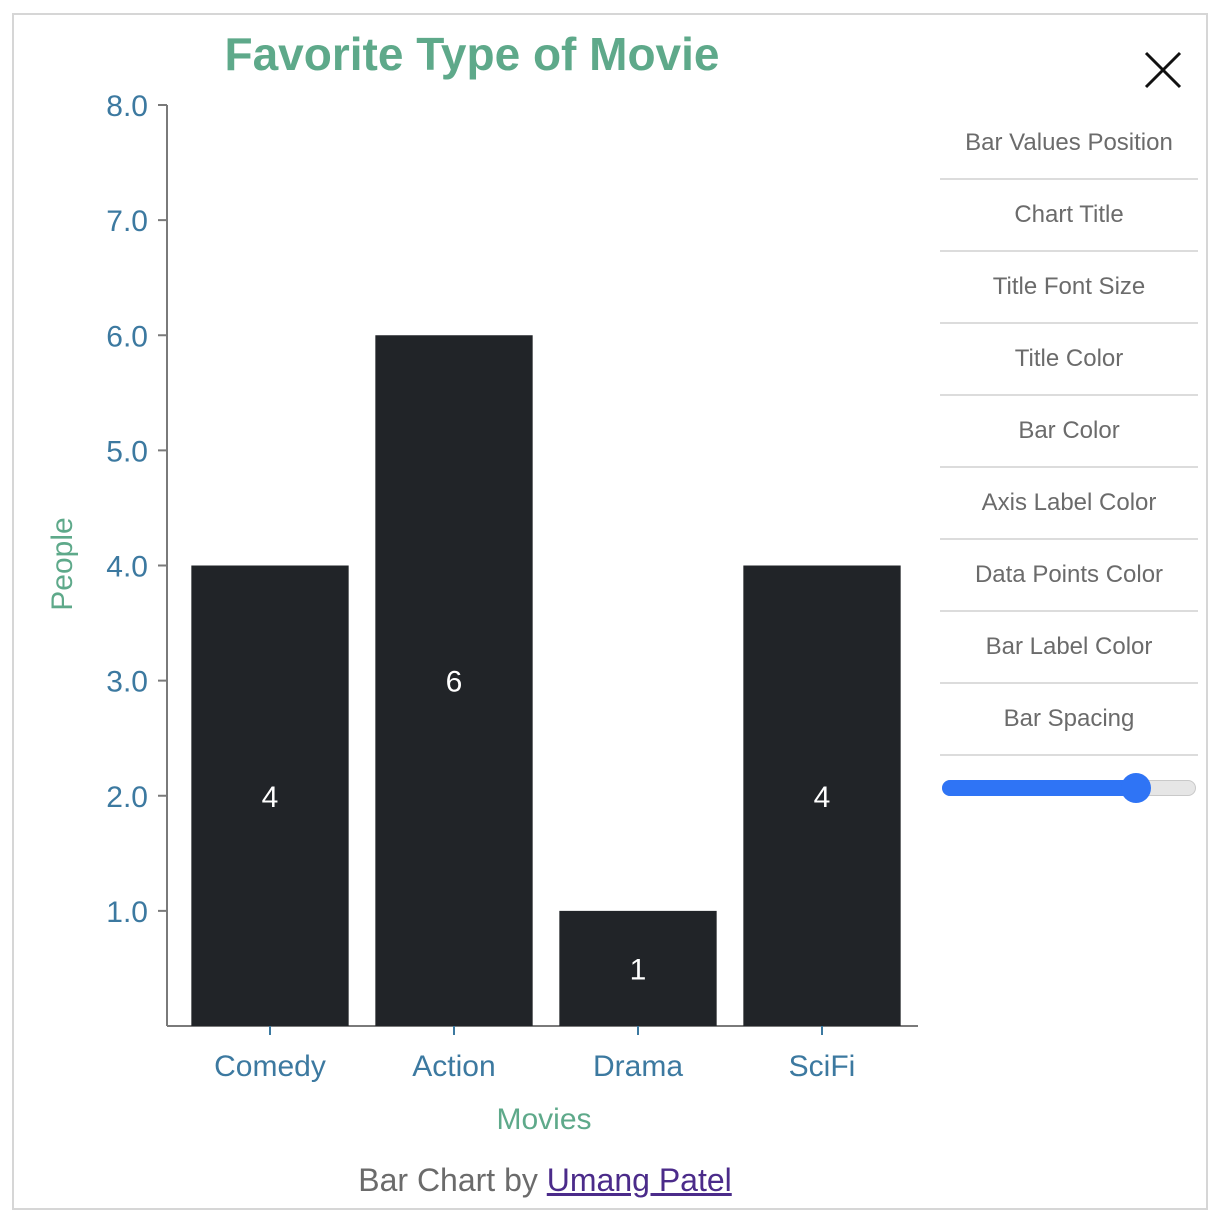 Image resolution: width=1224 pixels, height=1226 pixels. Describe the element at coordinates (1069, 144) in the screenshot. I see `menu-item-bar-values-position: Bar Values Position` at that location.